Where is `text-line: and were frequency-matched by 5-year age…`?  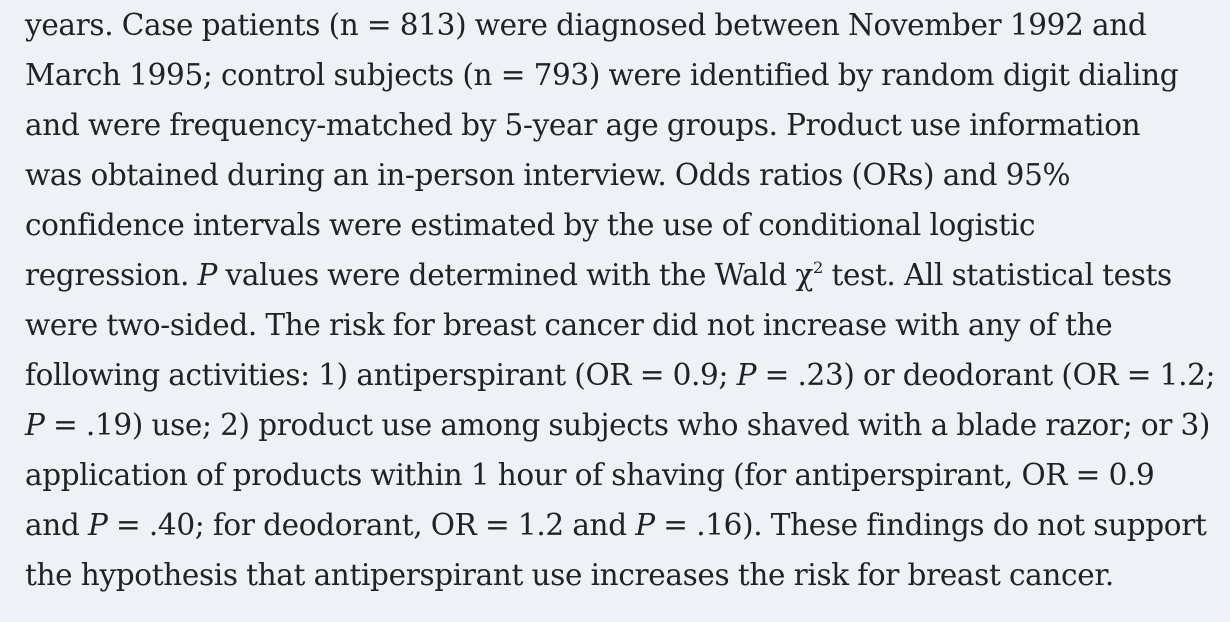
text-line: and were frequency-matched by 5-year age… is located at coordinates (583, 125).